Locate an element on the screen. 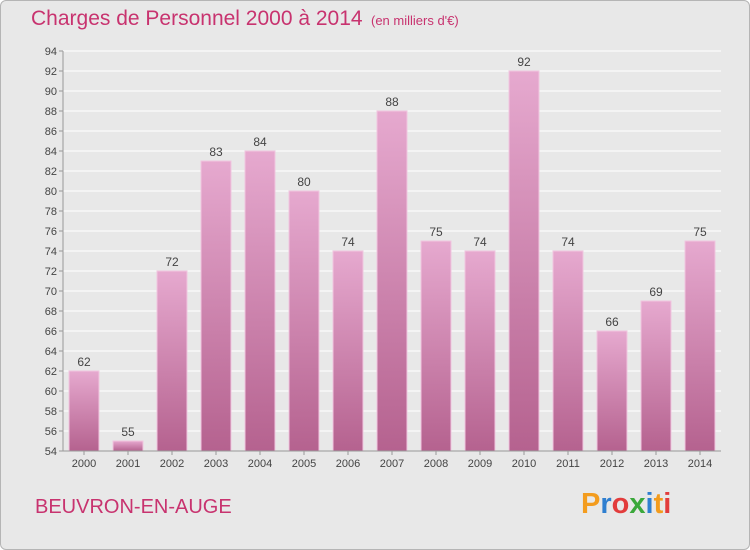 The image size is (750, 550). y-tick-label: 90 is located at coordinates (51, 92).